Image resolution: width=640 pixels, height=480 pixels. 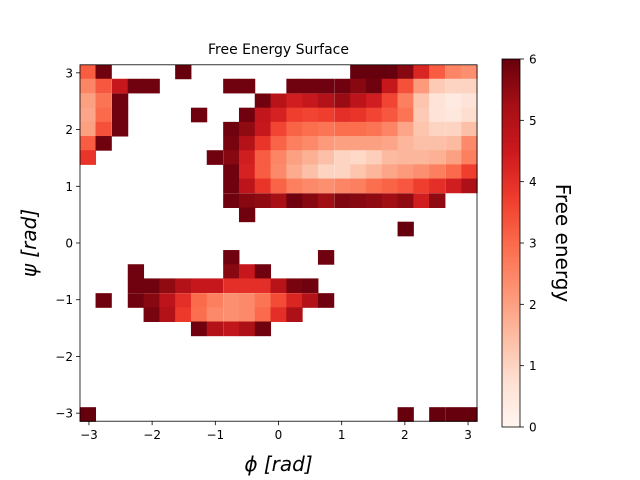 I want to click on colorbar-tick-label: 3, so click(x=533, y=244).